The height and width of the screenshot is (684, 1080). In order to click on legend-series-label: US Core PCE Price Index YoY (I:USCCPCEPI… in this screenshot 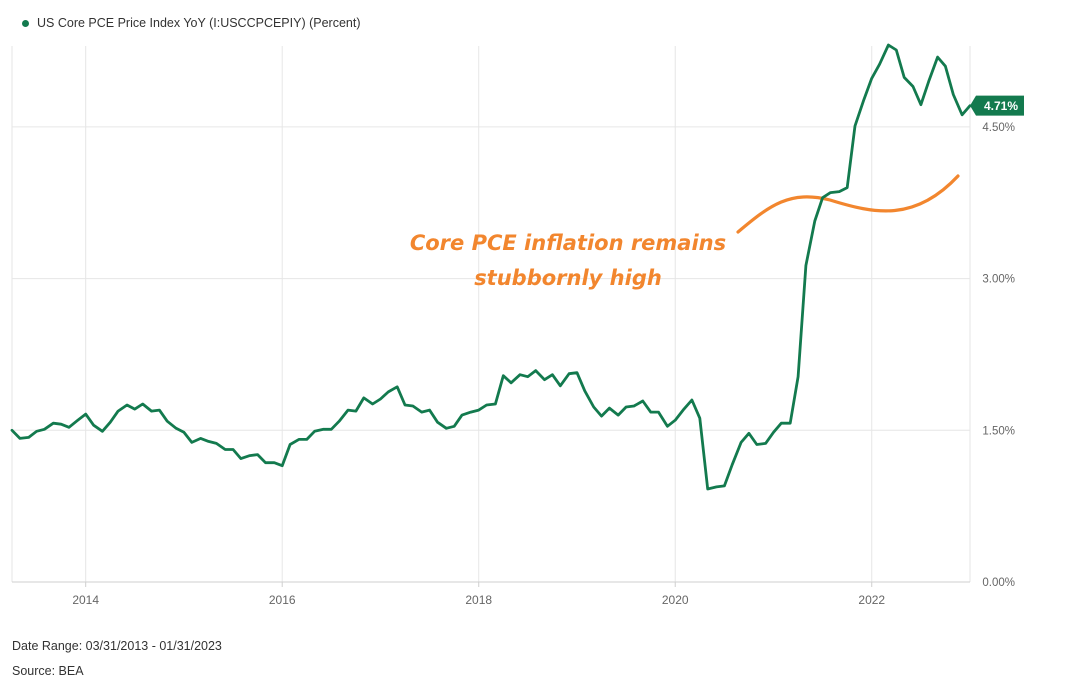, I will do `click(199, 23)`.